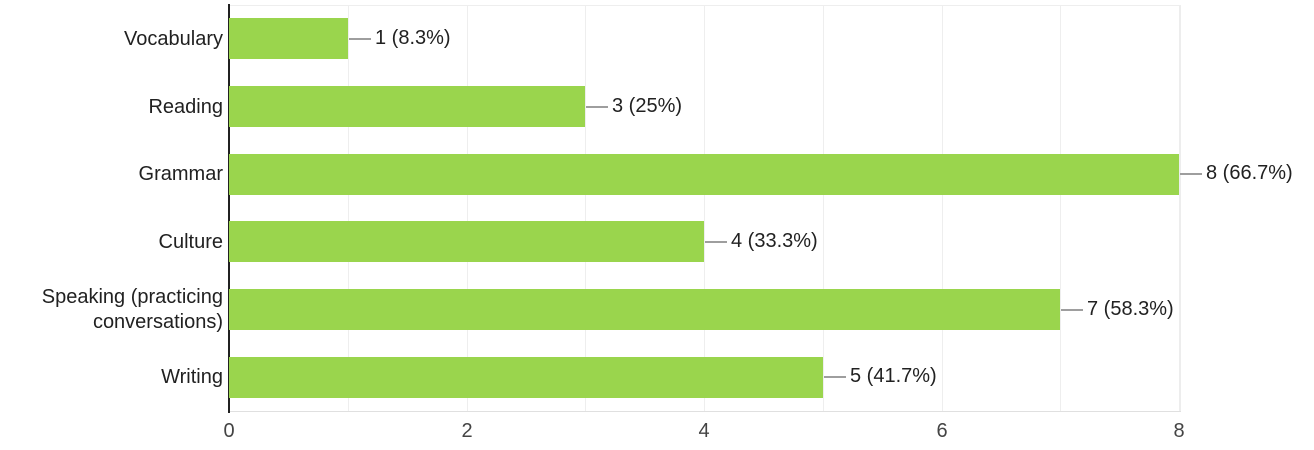 The height and width of the screenshot is (450, 1314). What do you see at coordinates (229, 431) in the screenshot?
I see `x-tick-label: 0` at bounding box center [229, 431].